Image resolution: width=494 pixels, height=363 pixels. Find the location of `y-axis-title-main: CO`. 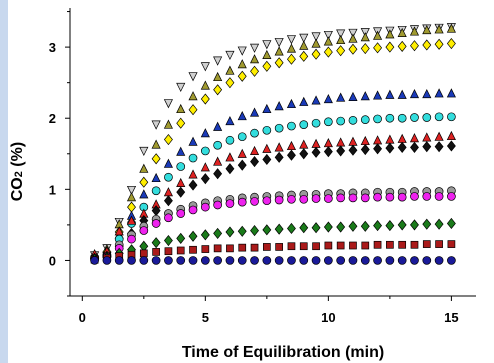

y-axis-title-main: CO is located at coordinates (17, 189).